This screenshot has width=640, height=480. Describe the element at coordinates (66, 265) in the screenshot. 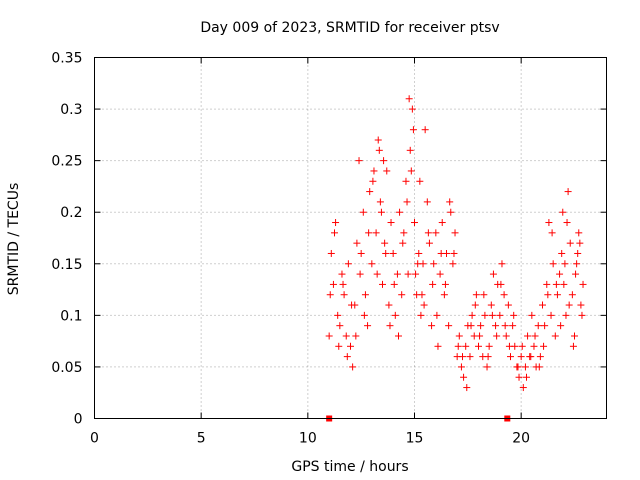

I see `y-tick-label: 0.15` at that location.